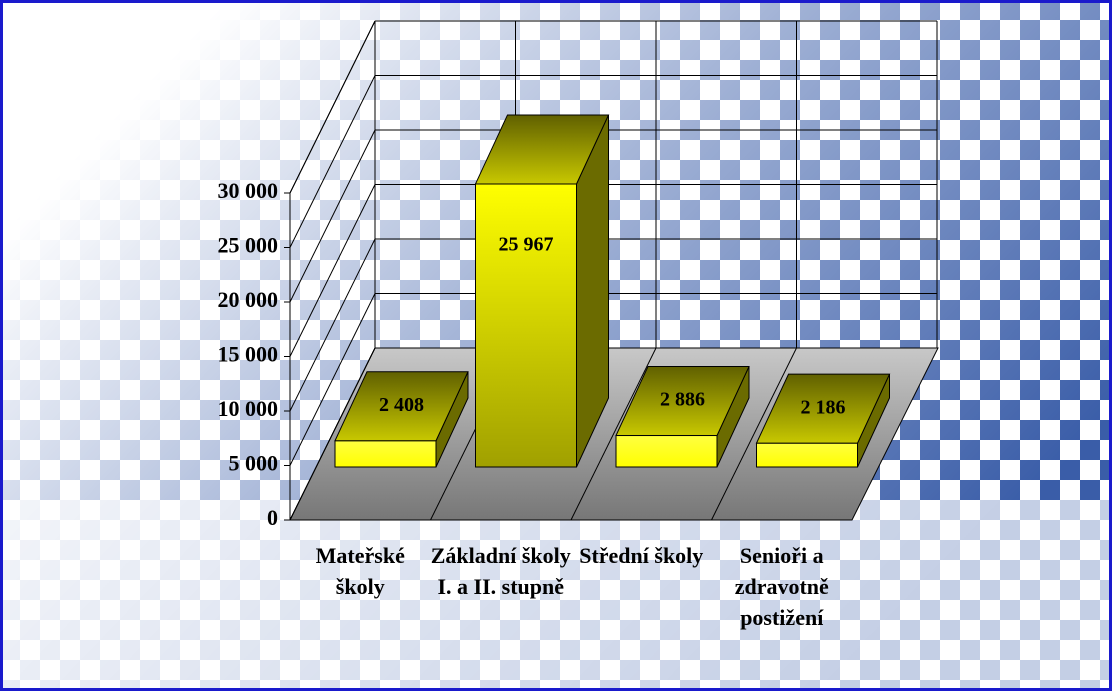  Describe the element at coordinates (248, 190) in the screenshot. I see `y-tick-label: 30 000` at that location.